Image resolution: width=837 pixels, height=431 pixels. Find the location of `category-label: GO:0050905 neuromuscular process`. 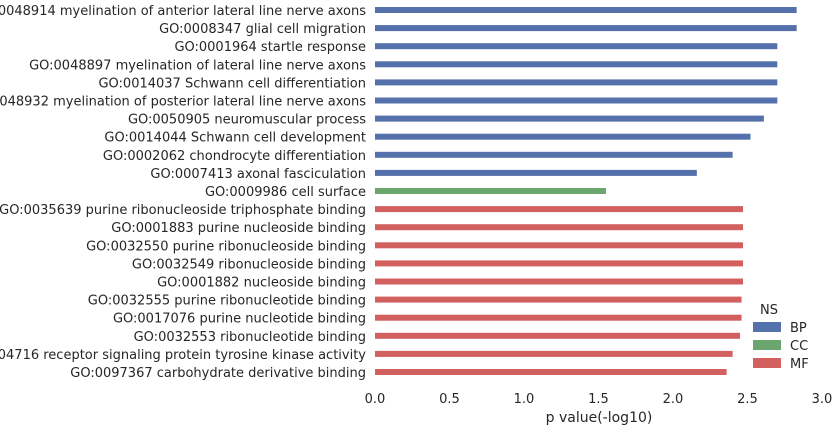

category-label: GO:0050905 neuromuscular process is located at coordinates (247, 120).